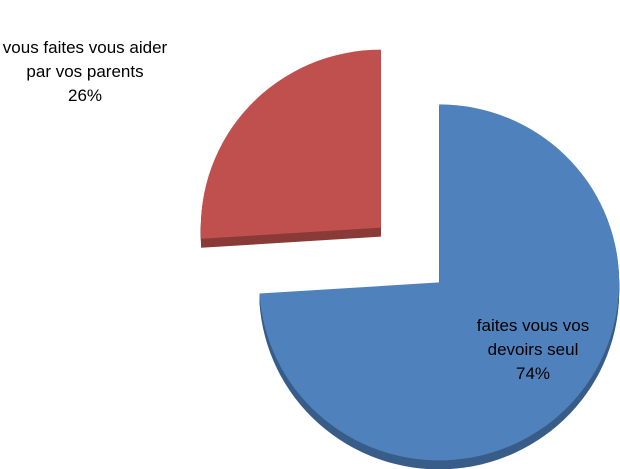 The height and width of the screenshot is (469, 620). What do you see at coordinates (85, 95) in the screenshot?
I see `value-label: 26%` at bounding box center [85, 95].